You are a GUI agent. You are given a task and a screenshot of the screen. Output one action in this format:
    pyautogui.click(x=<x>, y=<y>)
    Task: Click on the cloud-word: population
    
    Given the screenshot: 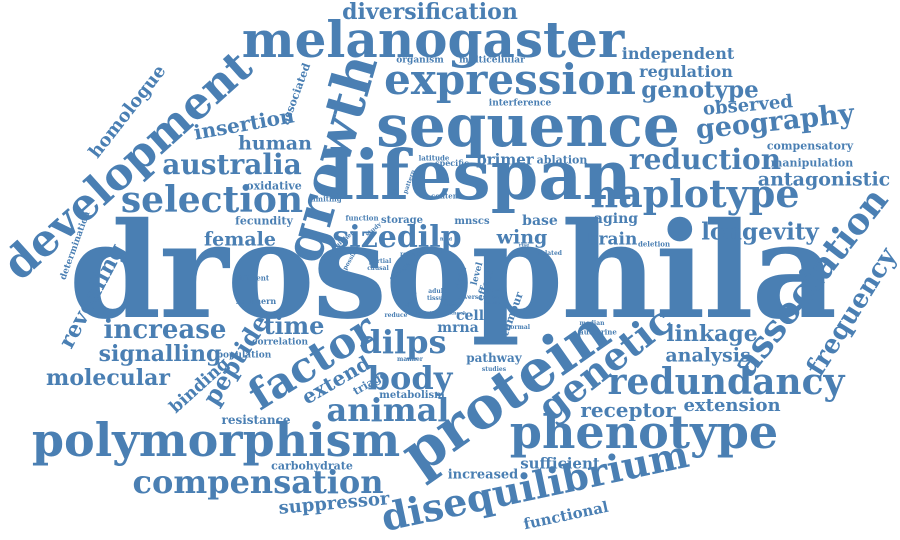 What is the action you would take?
    pyautogui.click(x=244, y=355)
    